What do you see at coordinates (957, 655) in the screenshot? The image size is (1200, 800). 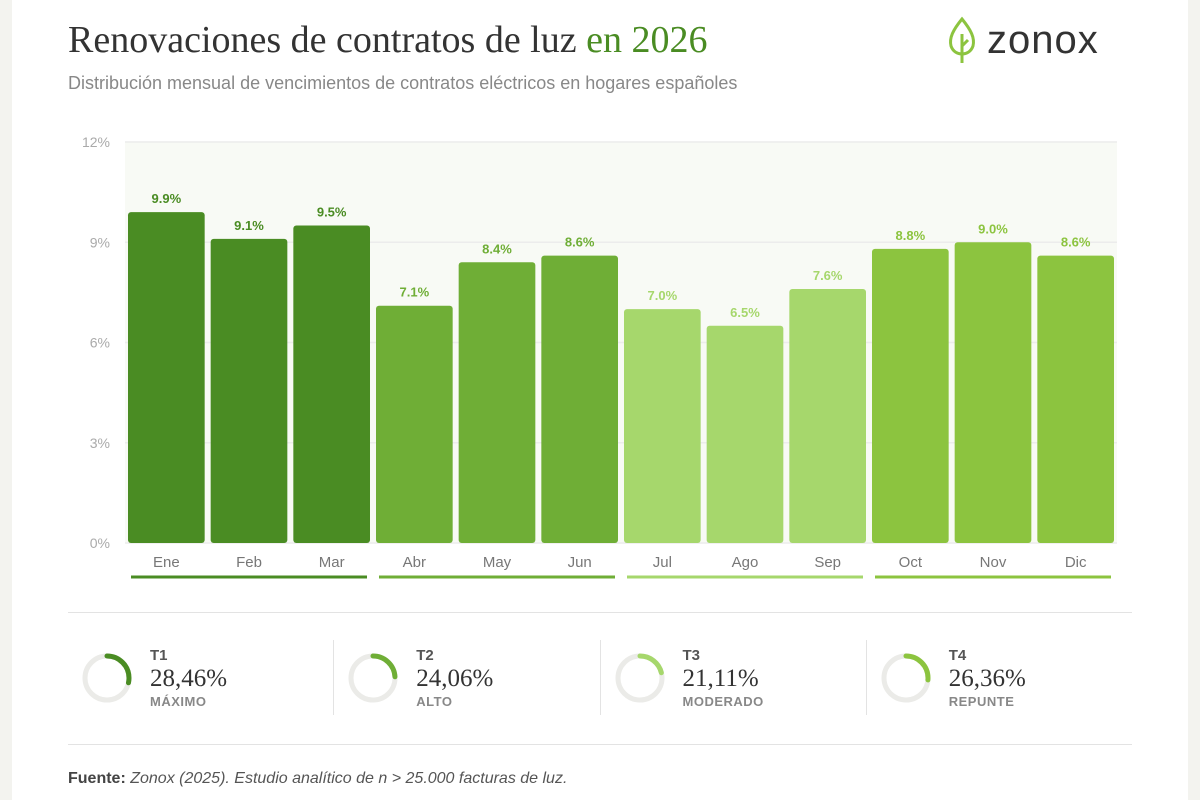 I see `kpi-quarter: T4` at bounding box center [957, 655].